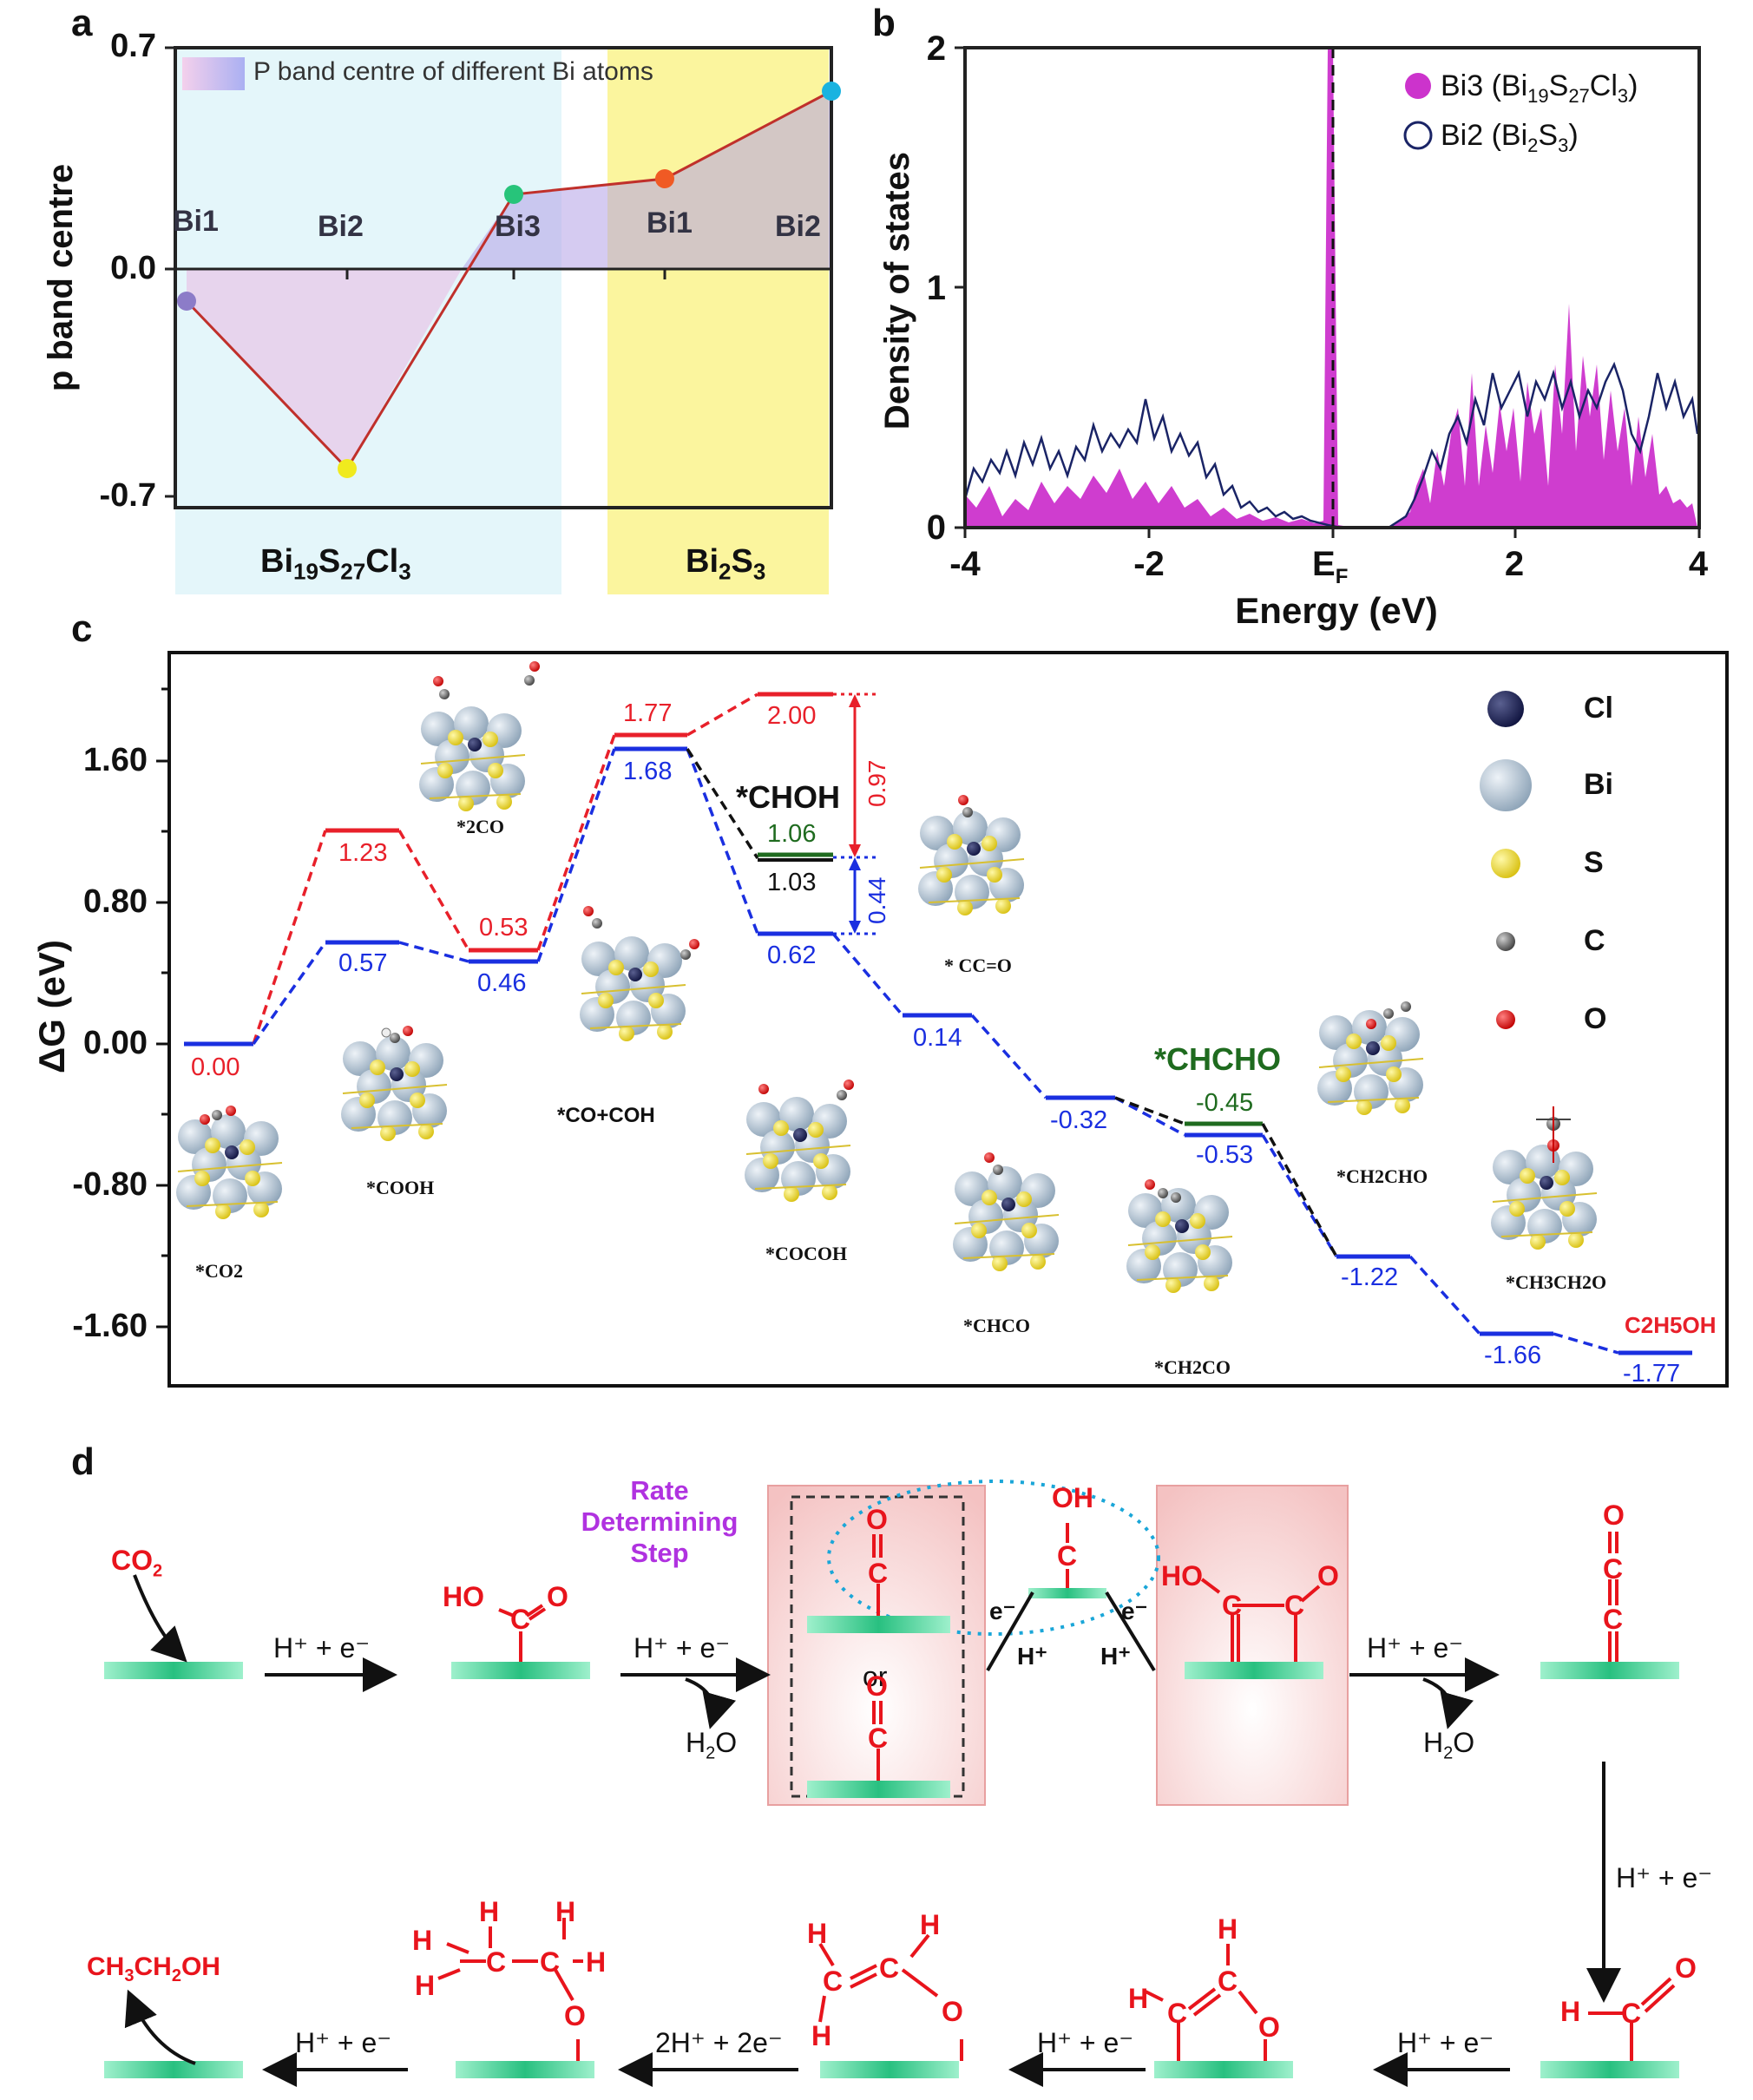 The image size is (1753, 2100). Describe the element at coordinates (115, 1043) in the screenshot. I see `ytick-c-2: 0.00` at that location.